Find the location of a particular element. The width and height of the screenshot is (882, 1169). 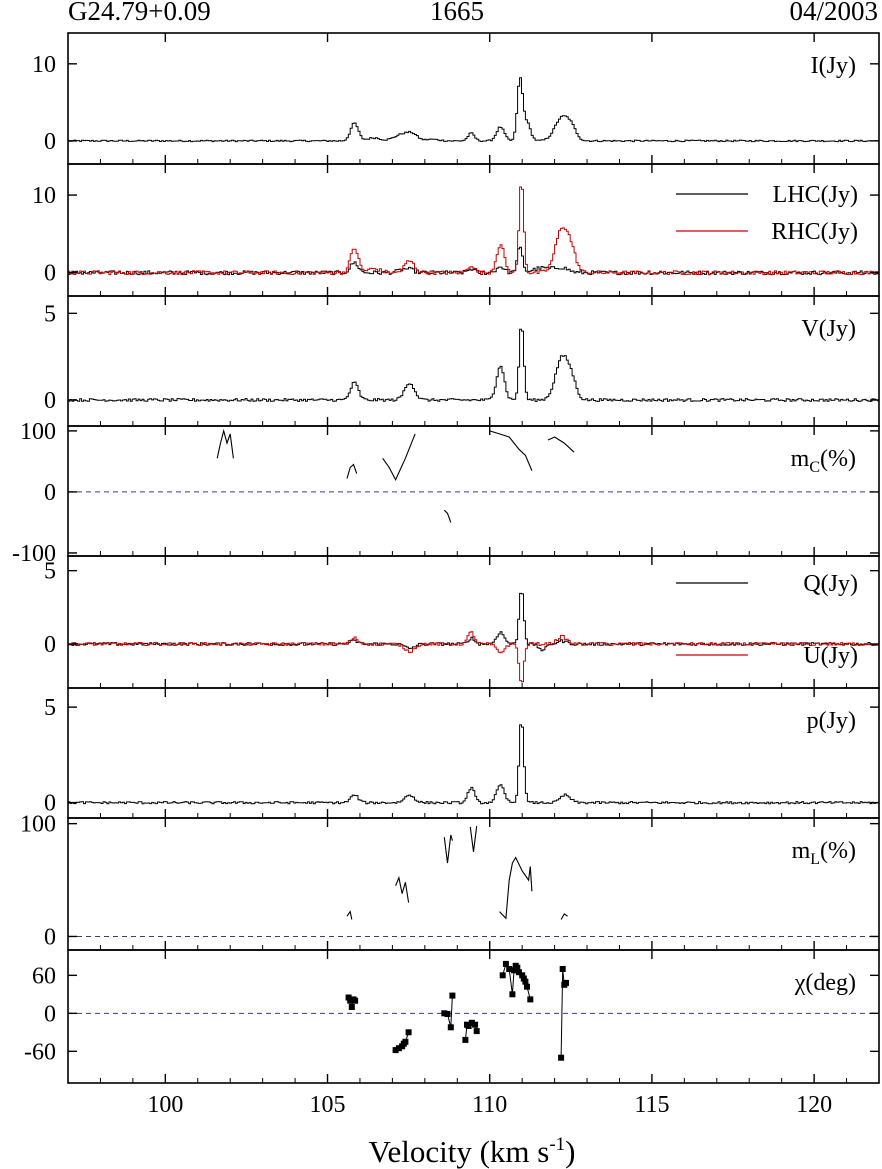

epoch-date: 04/2003 is located at coordinates (833, 13).